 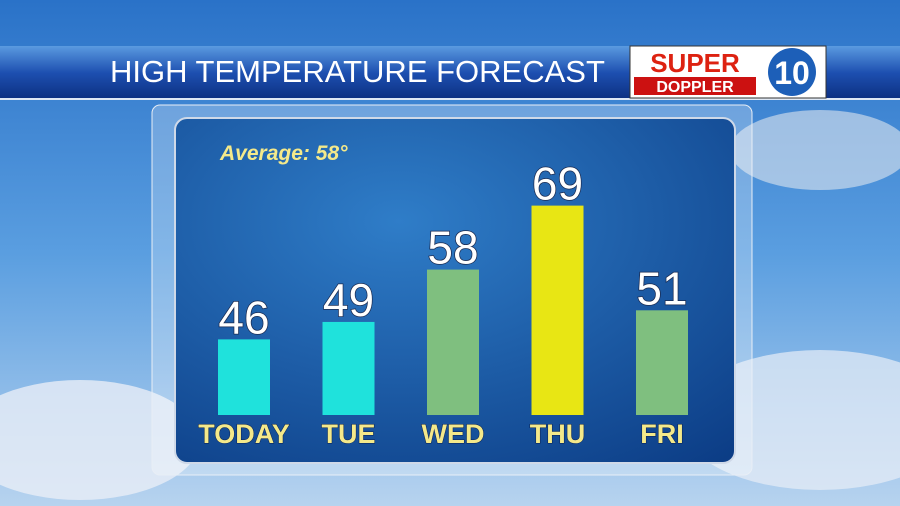 What do you see at coordinates (695, 63) in the screenshot?
I see `logo-text: SUPER` at bounding box center [695, 63].